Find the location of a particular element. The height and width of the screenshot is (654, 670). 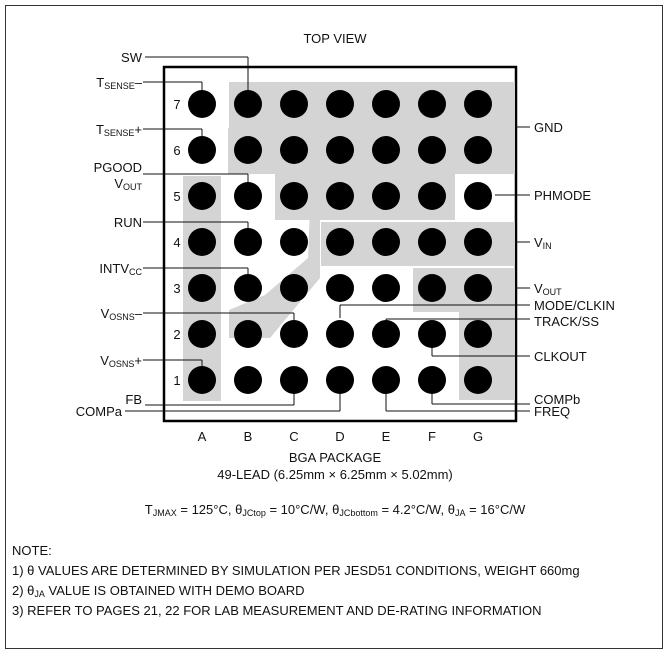

ball-a6 is located at coordinates (202, 150).